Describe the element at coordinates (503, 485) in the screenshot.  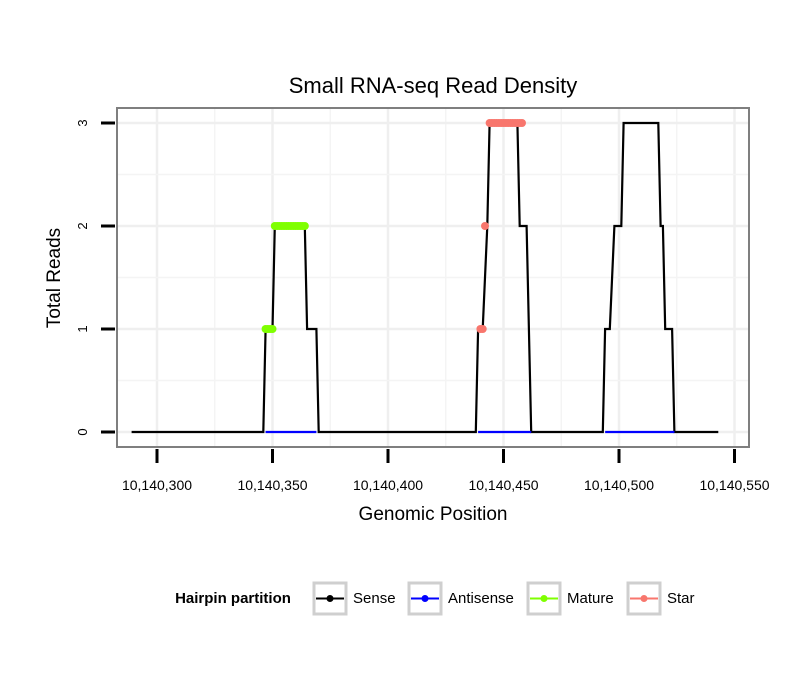
I see `x-tick-label: 10,140,450` at that location.